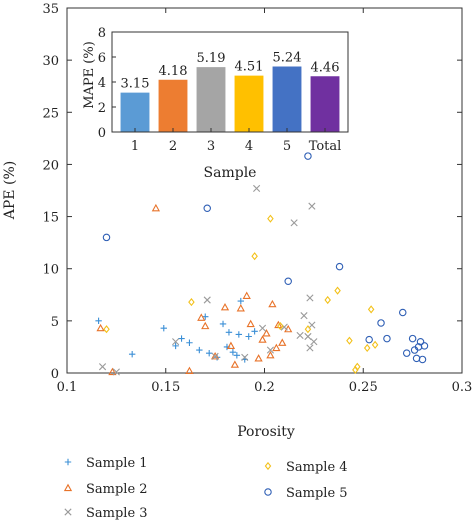 The image size is (474, 526). I want to click on inset-y-tick-label: 8, so click(102, 33).